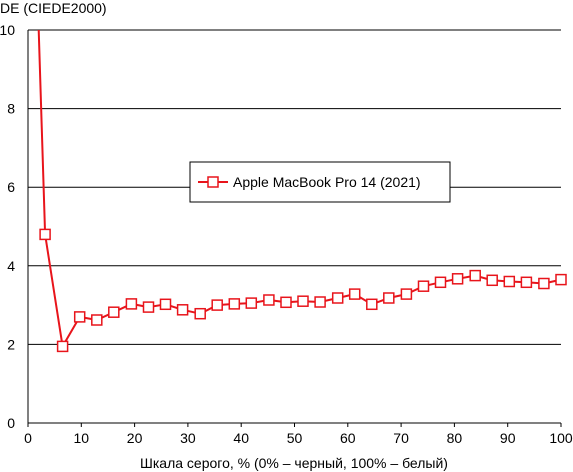 Image resolution: width=573 pixels, height=472 pixels. Describe the element at coordinates (508, 438) in the screenshot. I see `x-tick-label-90: 90` at that location.